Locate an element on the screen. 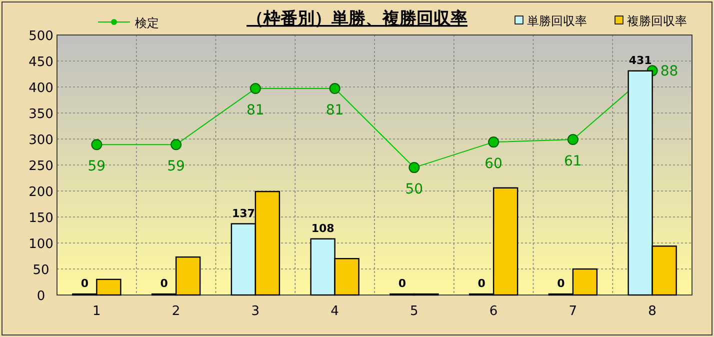 Image resolution: width=714 pixels, height=337 pixels. y-tick-label: 300 is located at coordinates (41, 140).